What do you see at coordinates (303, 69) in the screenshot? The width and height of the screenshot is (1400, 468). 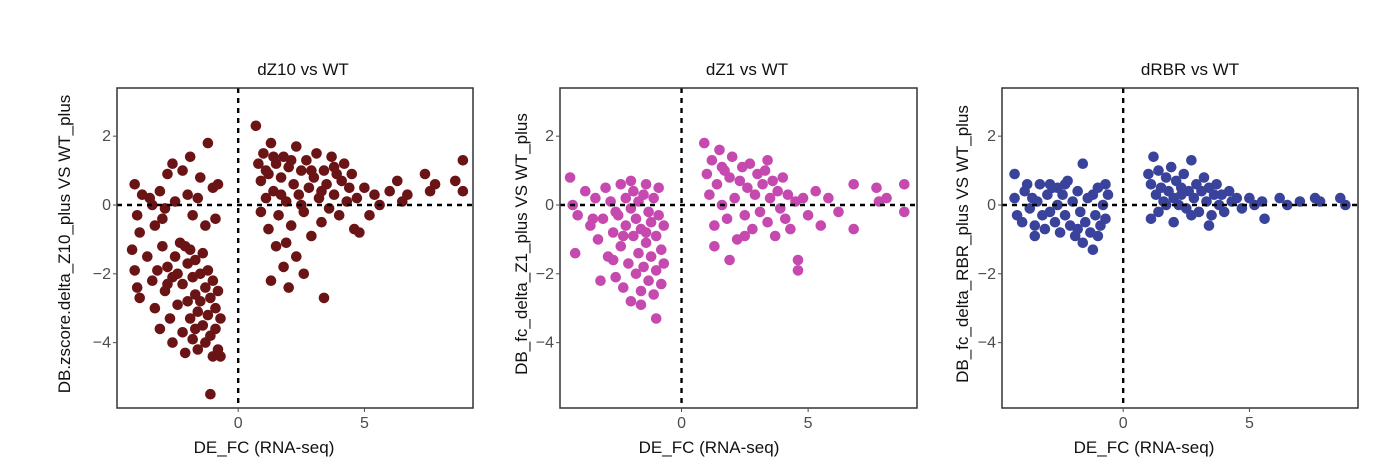 I see `chart-title: dZ10 vs WT` at bounding box center [303, 69].